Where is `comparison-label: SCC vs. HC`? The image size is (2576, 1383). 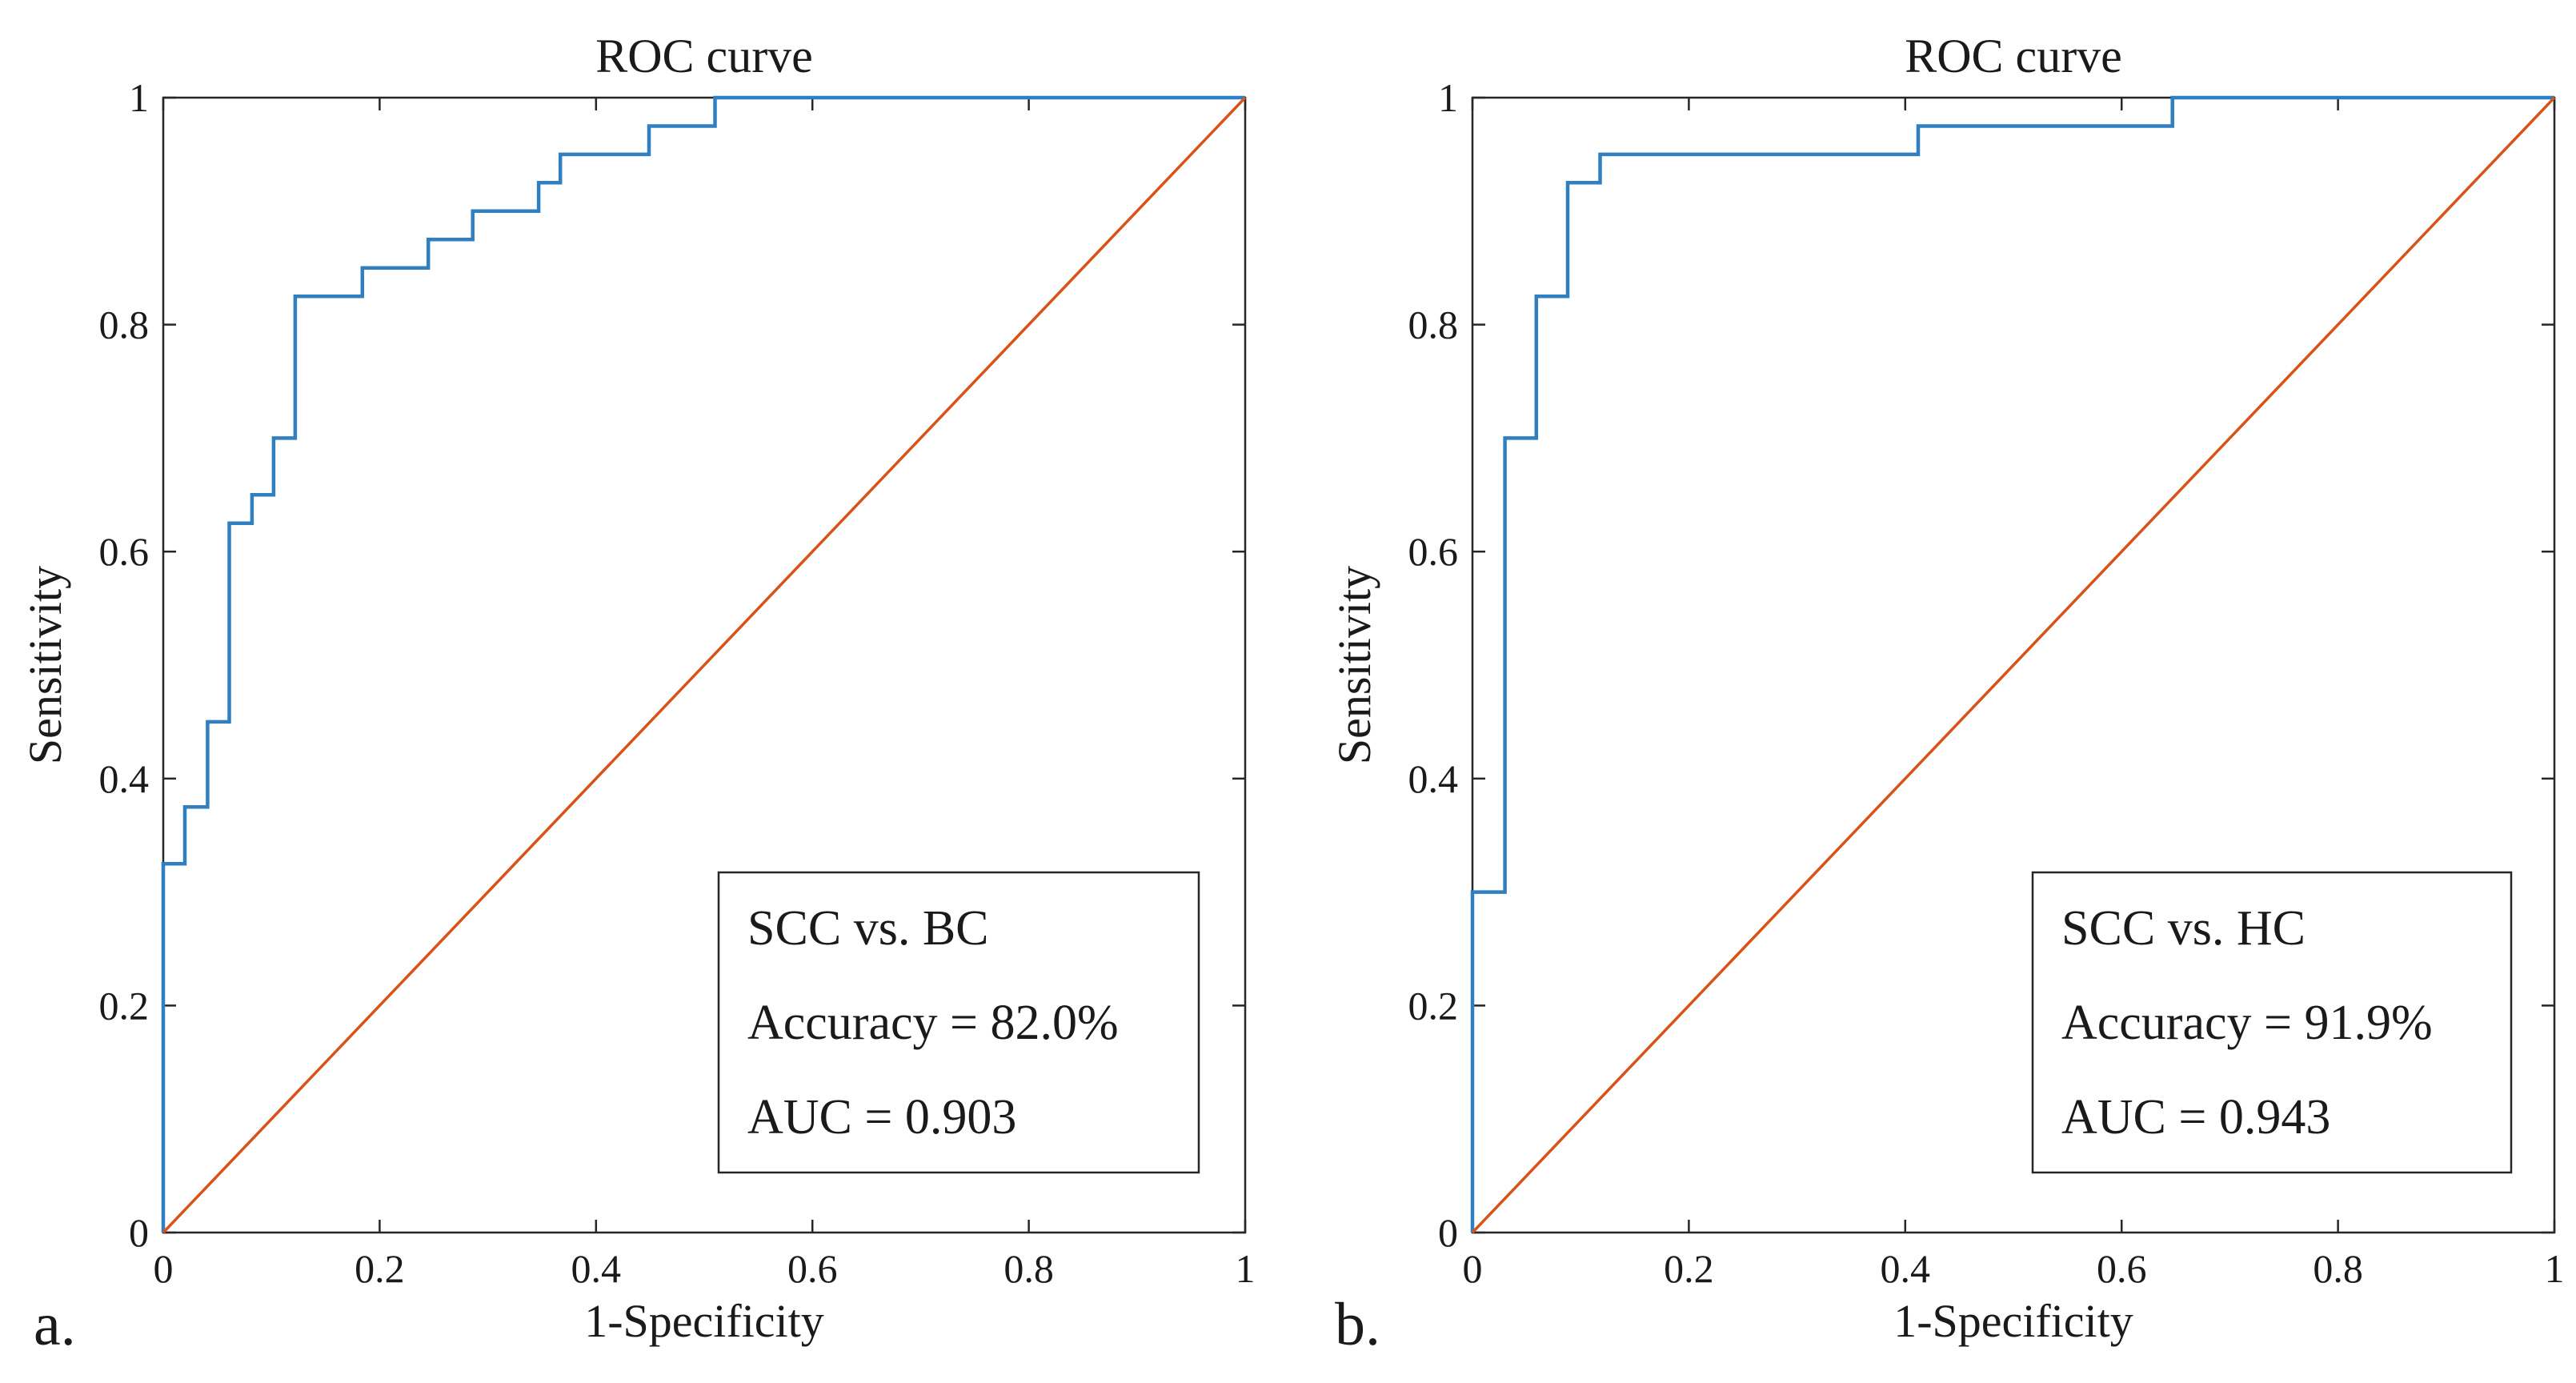 comparison-label: SCC vs. HC is located at coordinates (2183, 928).